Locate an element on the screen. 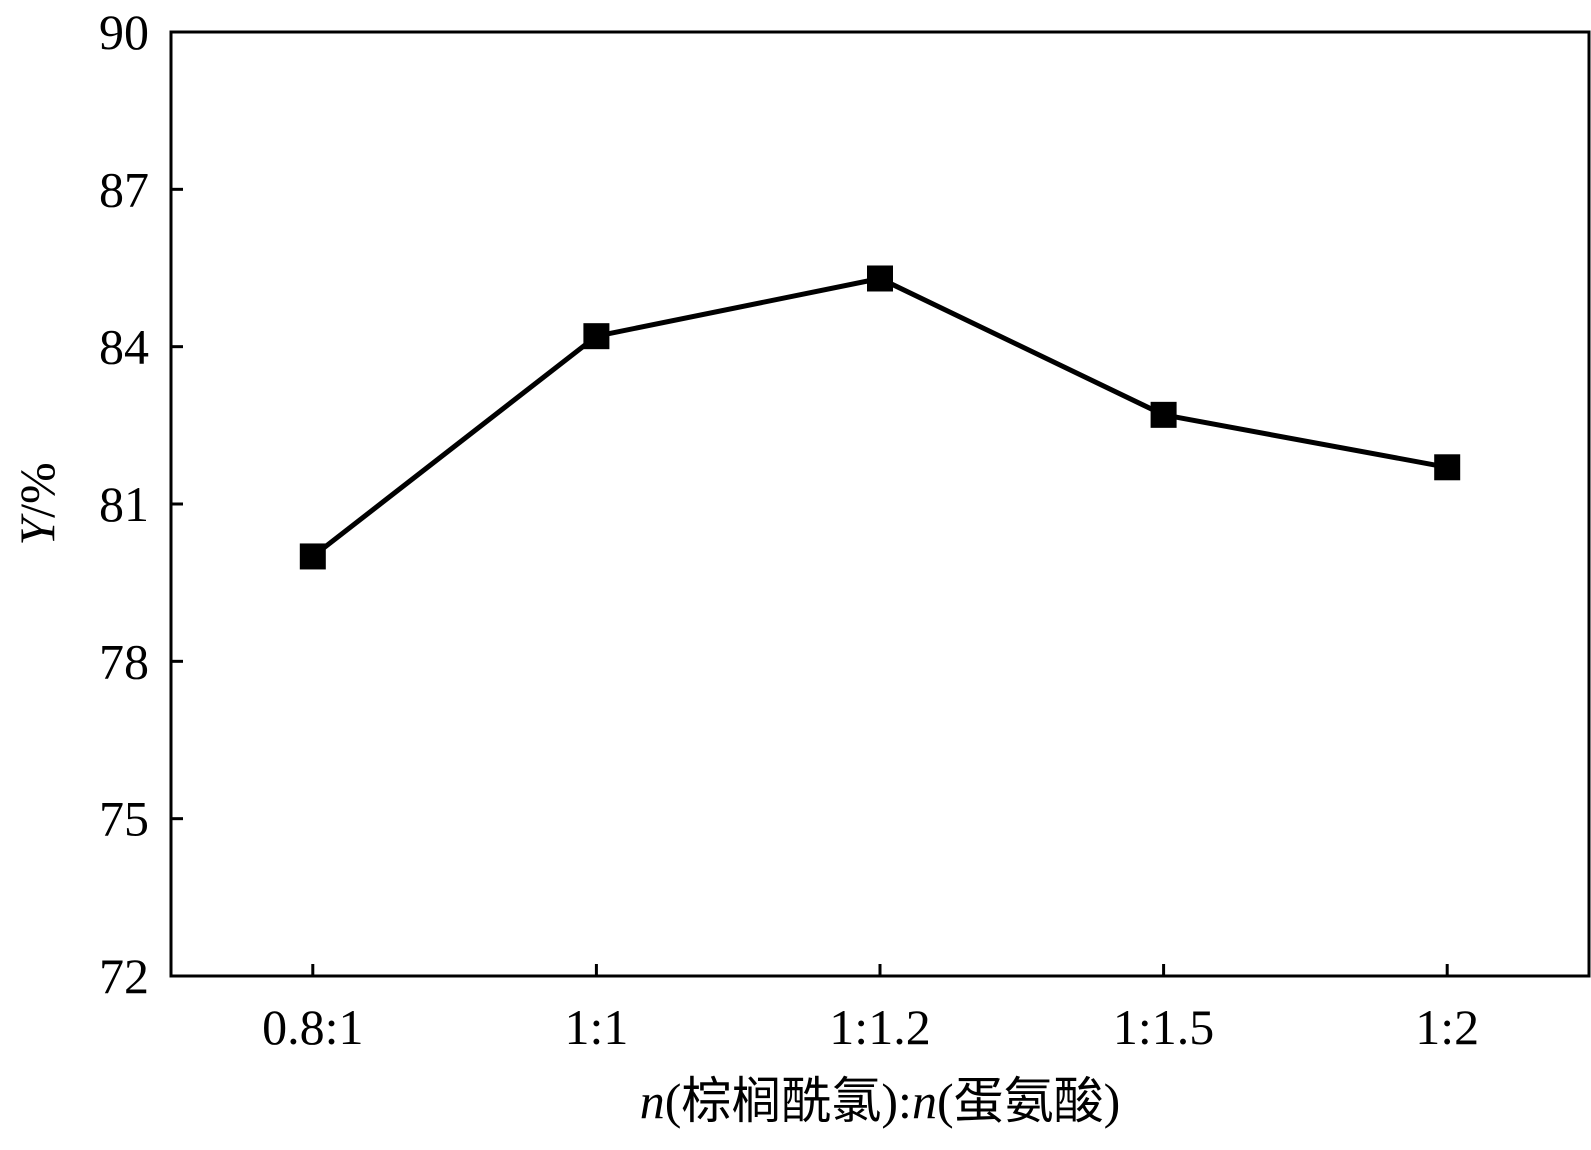 The height and width of the screenshot is (1150, 1591). y-axis: 72 75 78 81 84 87 90 is located at coordinates (141, 504).